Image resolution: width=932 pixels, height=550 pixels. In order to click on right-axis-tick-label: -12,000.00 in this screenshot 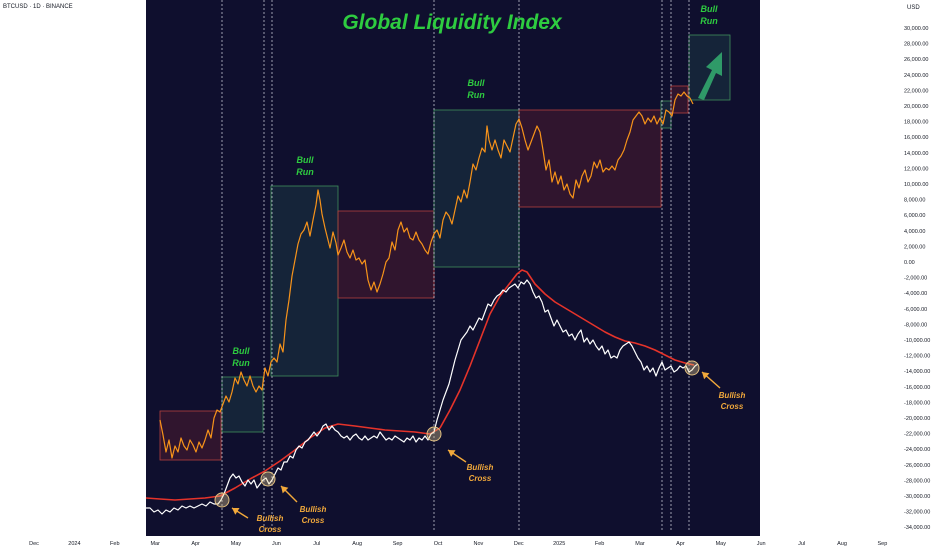, I will do `click(917, 357)`.